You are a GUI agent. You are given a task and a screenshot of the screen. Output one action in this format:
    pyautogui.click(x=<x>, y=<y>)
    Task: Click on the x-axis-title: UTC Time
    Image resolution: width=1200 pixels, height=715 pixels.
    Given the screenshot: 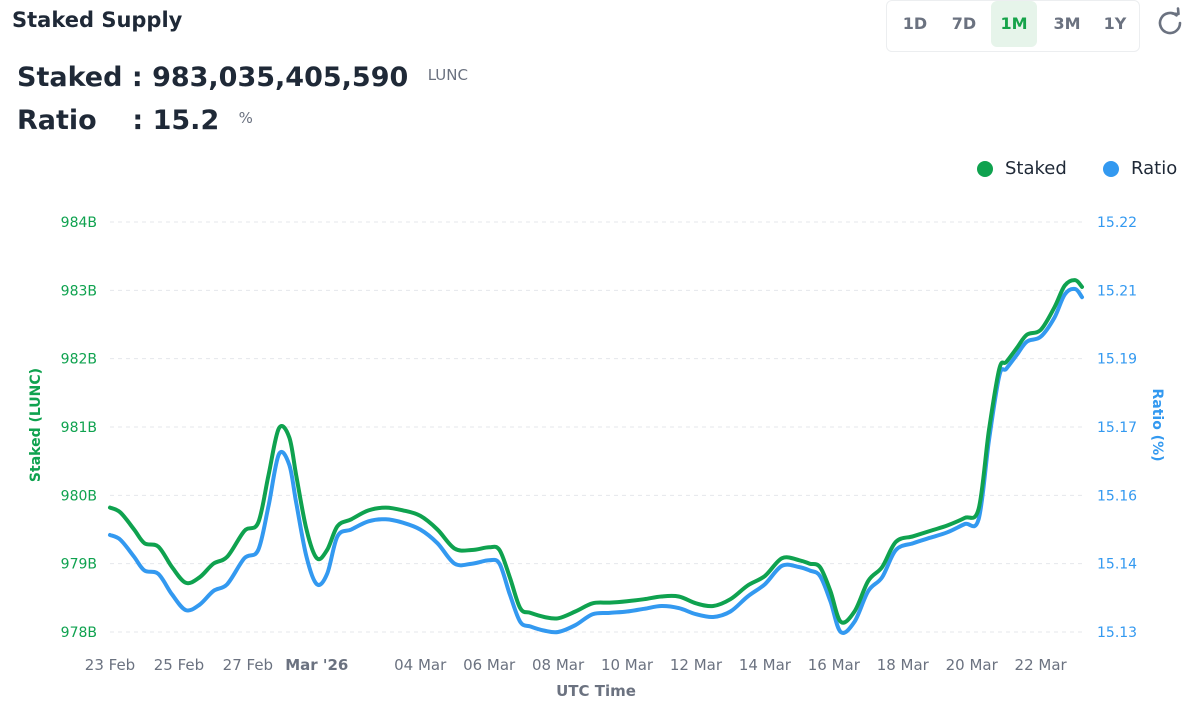 What is the action you would take?
    pyautogui.click(x=596, y=691)
    